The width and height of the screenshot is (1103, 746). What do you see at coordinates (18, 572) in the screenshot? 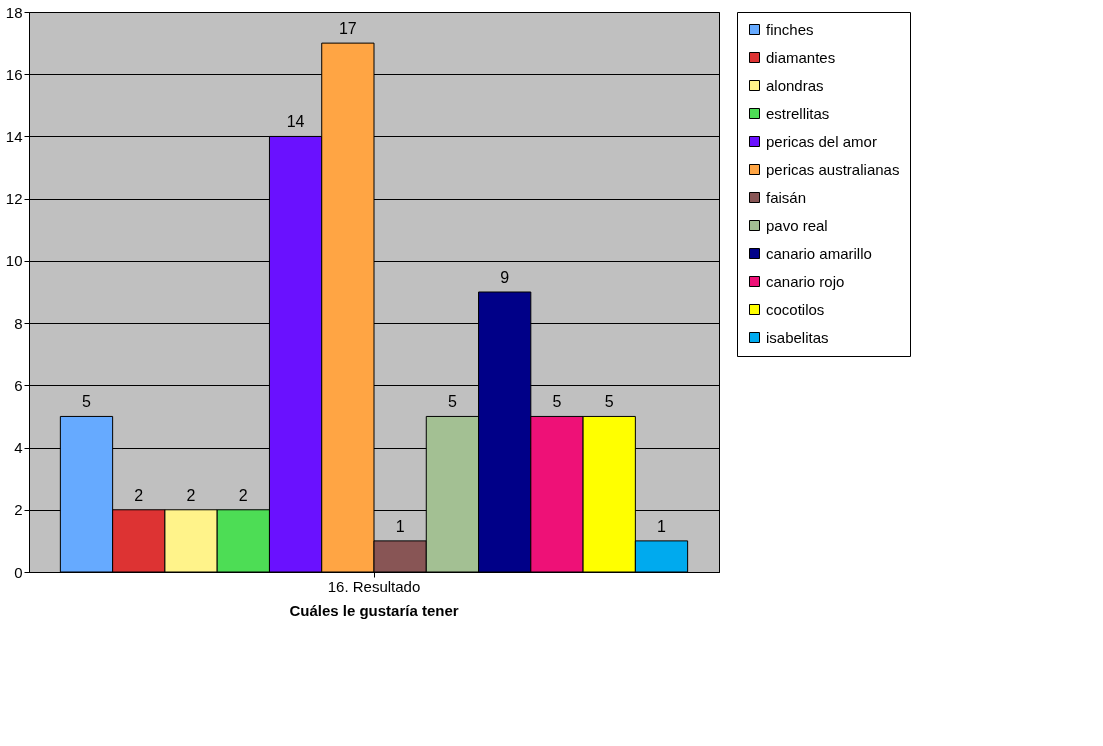
I see `y-tick-label: 0` at bounding box center [18, 572].